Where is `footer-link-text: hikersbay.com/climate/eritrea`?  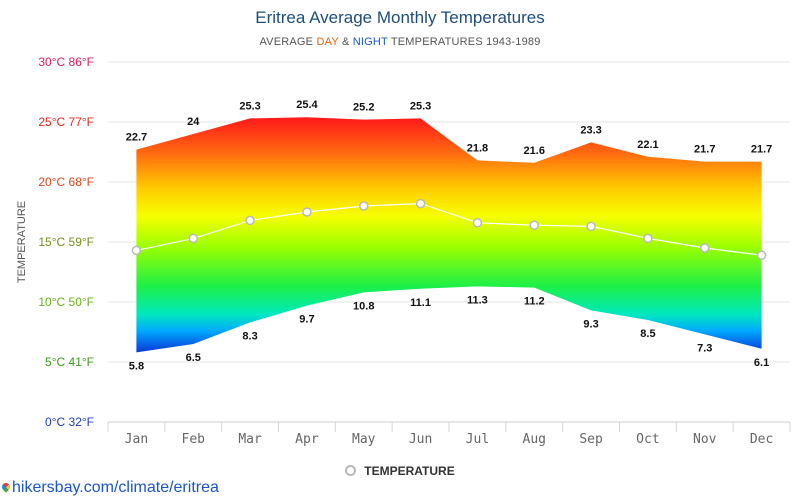 footer-link-text: hikersbay.com/climate/eritrea is located at coordinates (115, 487).